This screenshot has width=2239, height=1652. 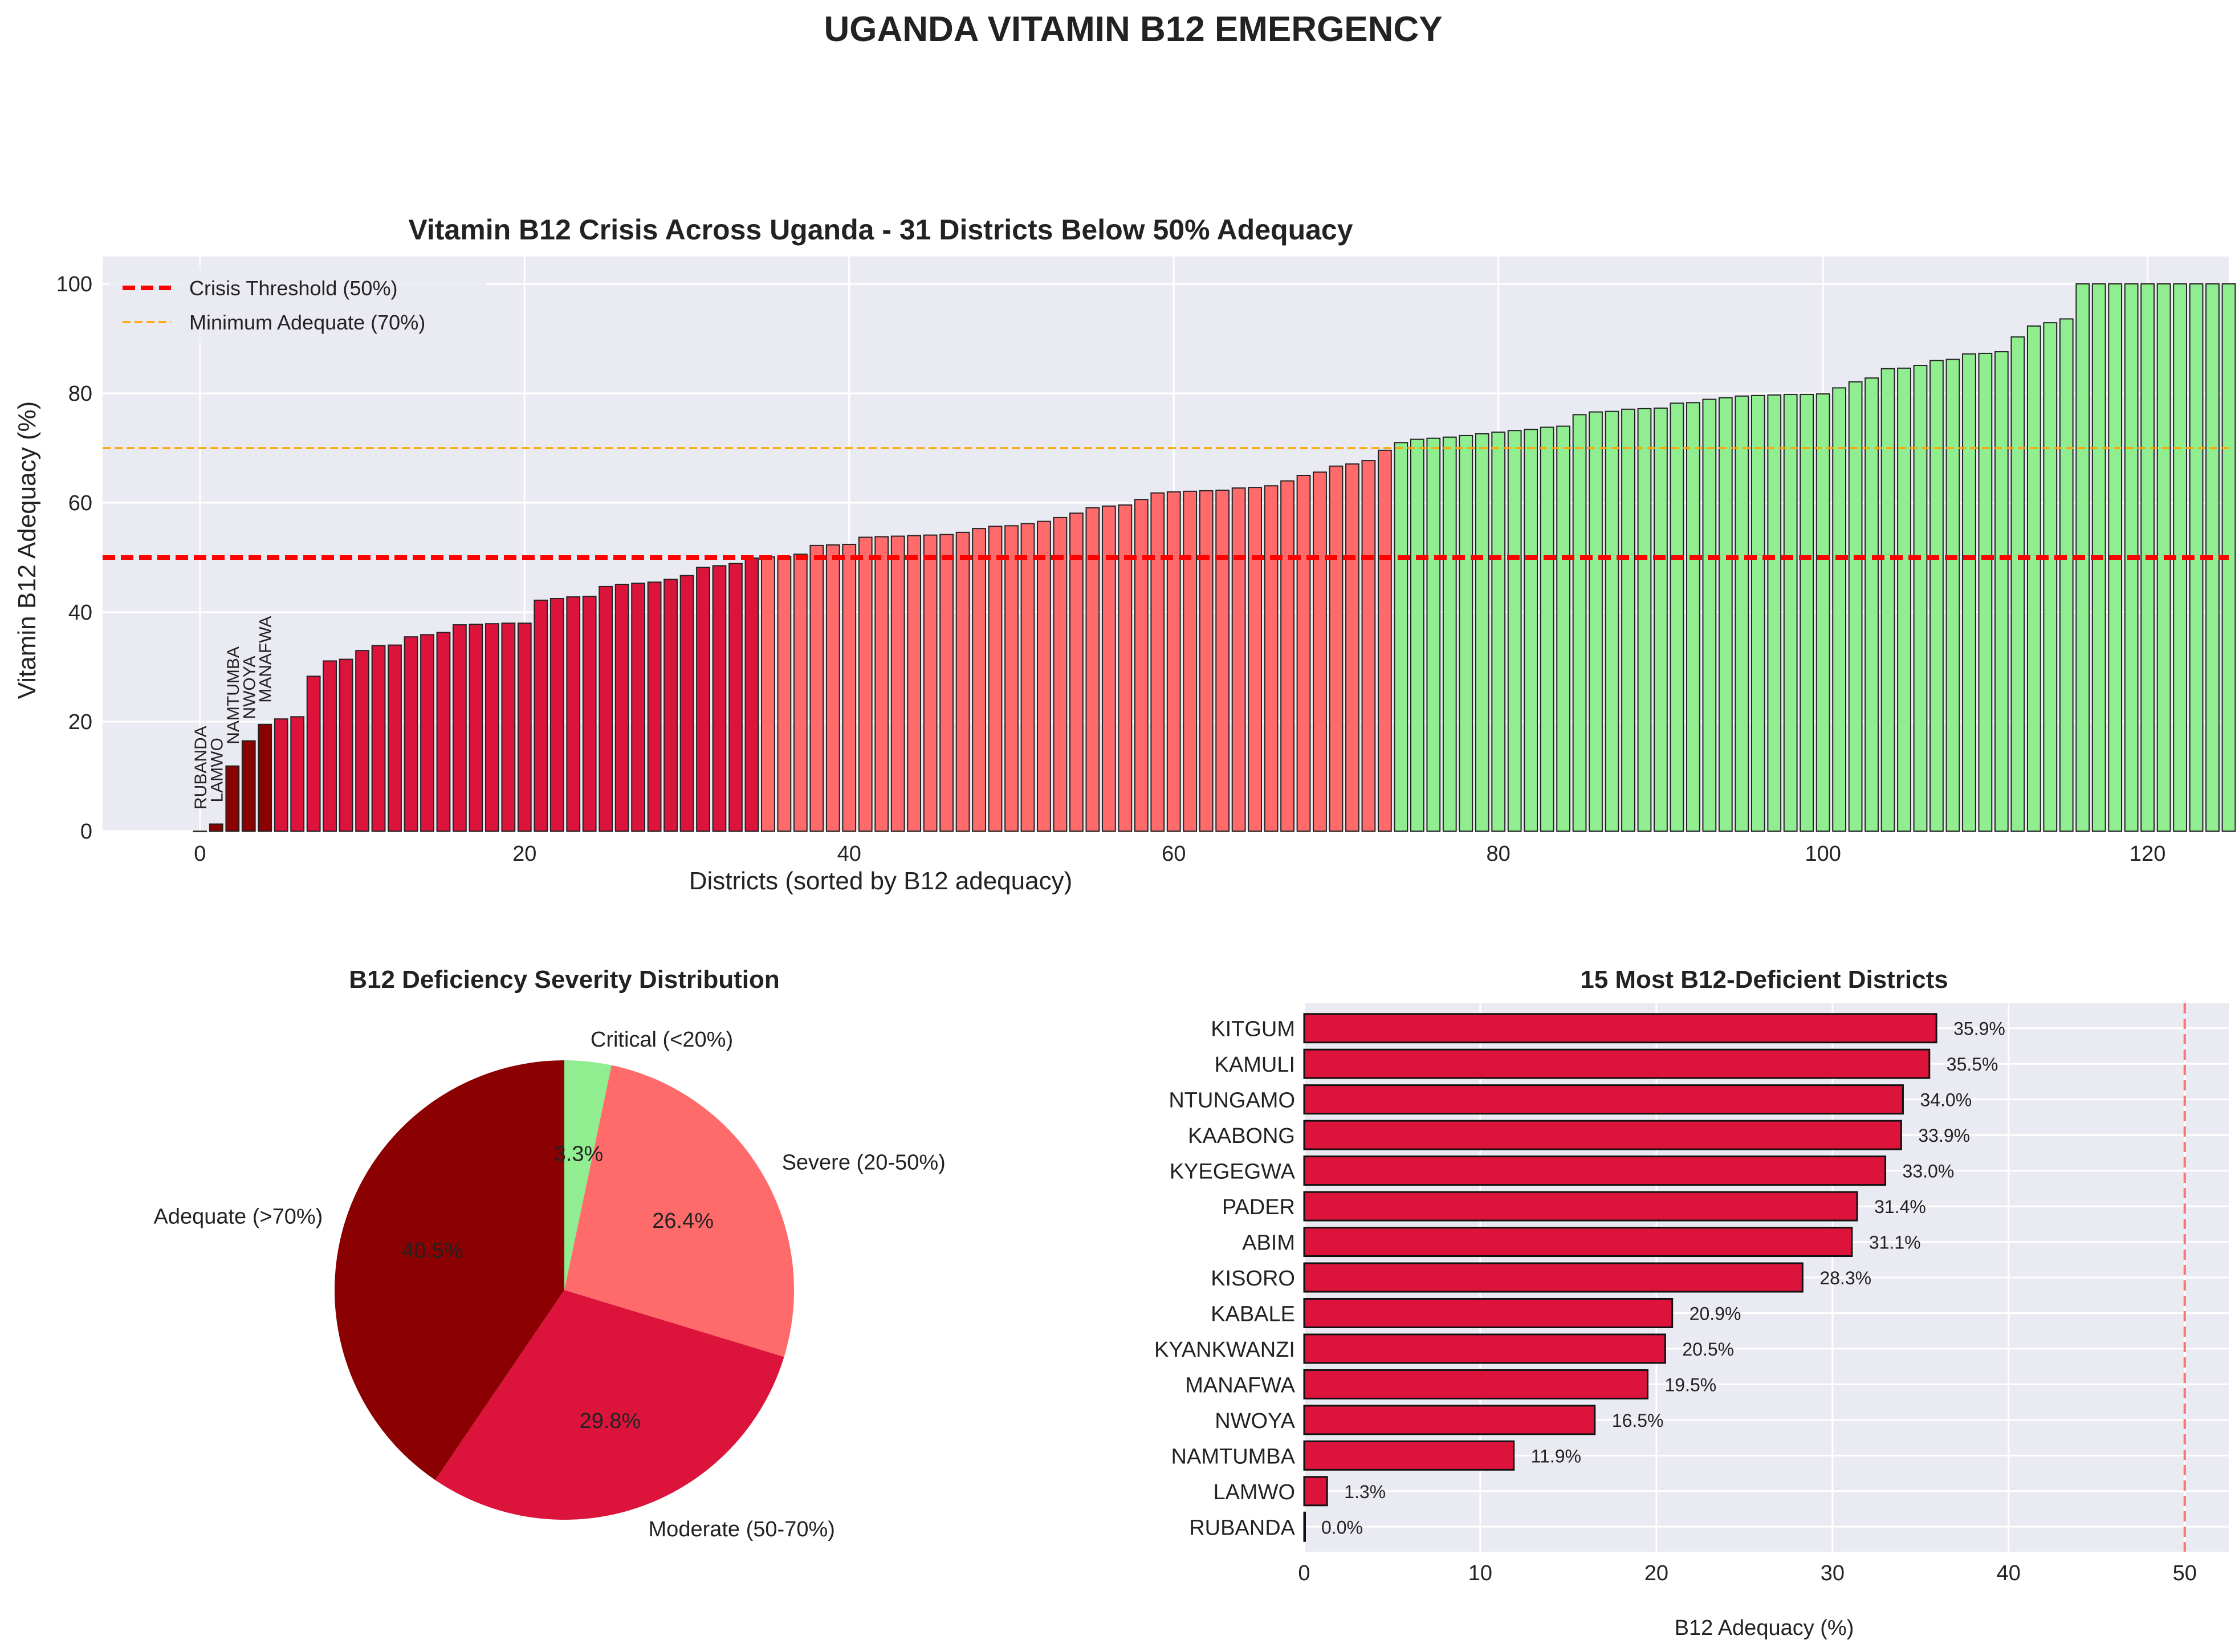 What do you see at coordinates (74, 558) in the screenshot?
I see `main-chart-y-tick-labels: 0 20 40 60 80 100` at bounding box center [74, 558].